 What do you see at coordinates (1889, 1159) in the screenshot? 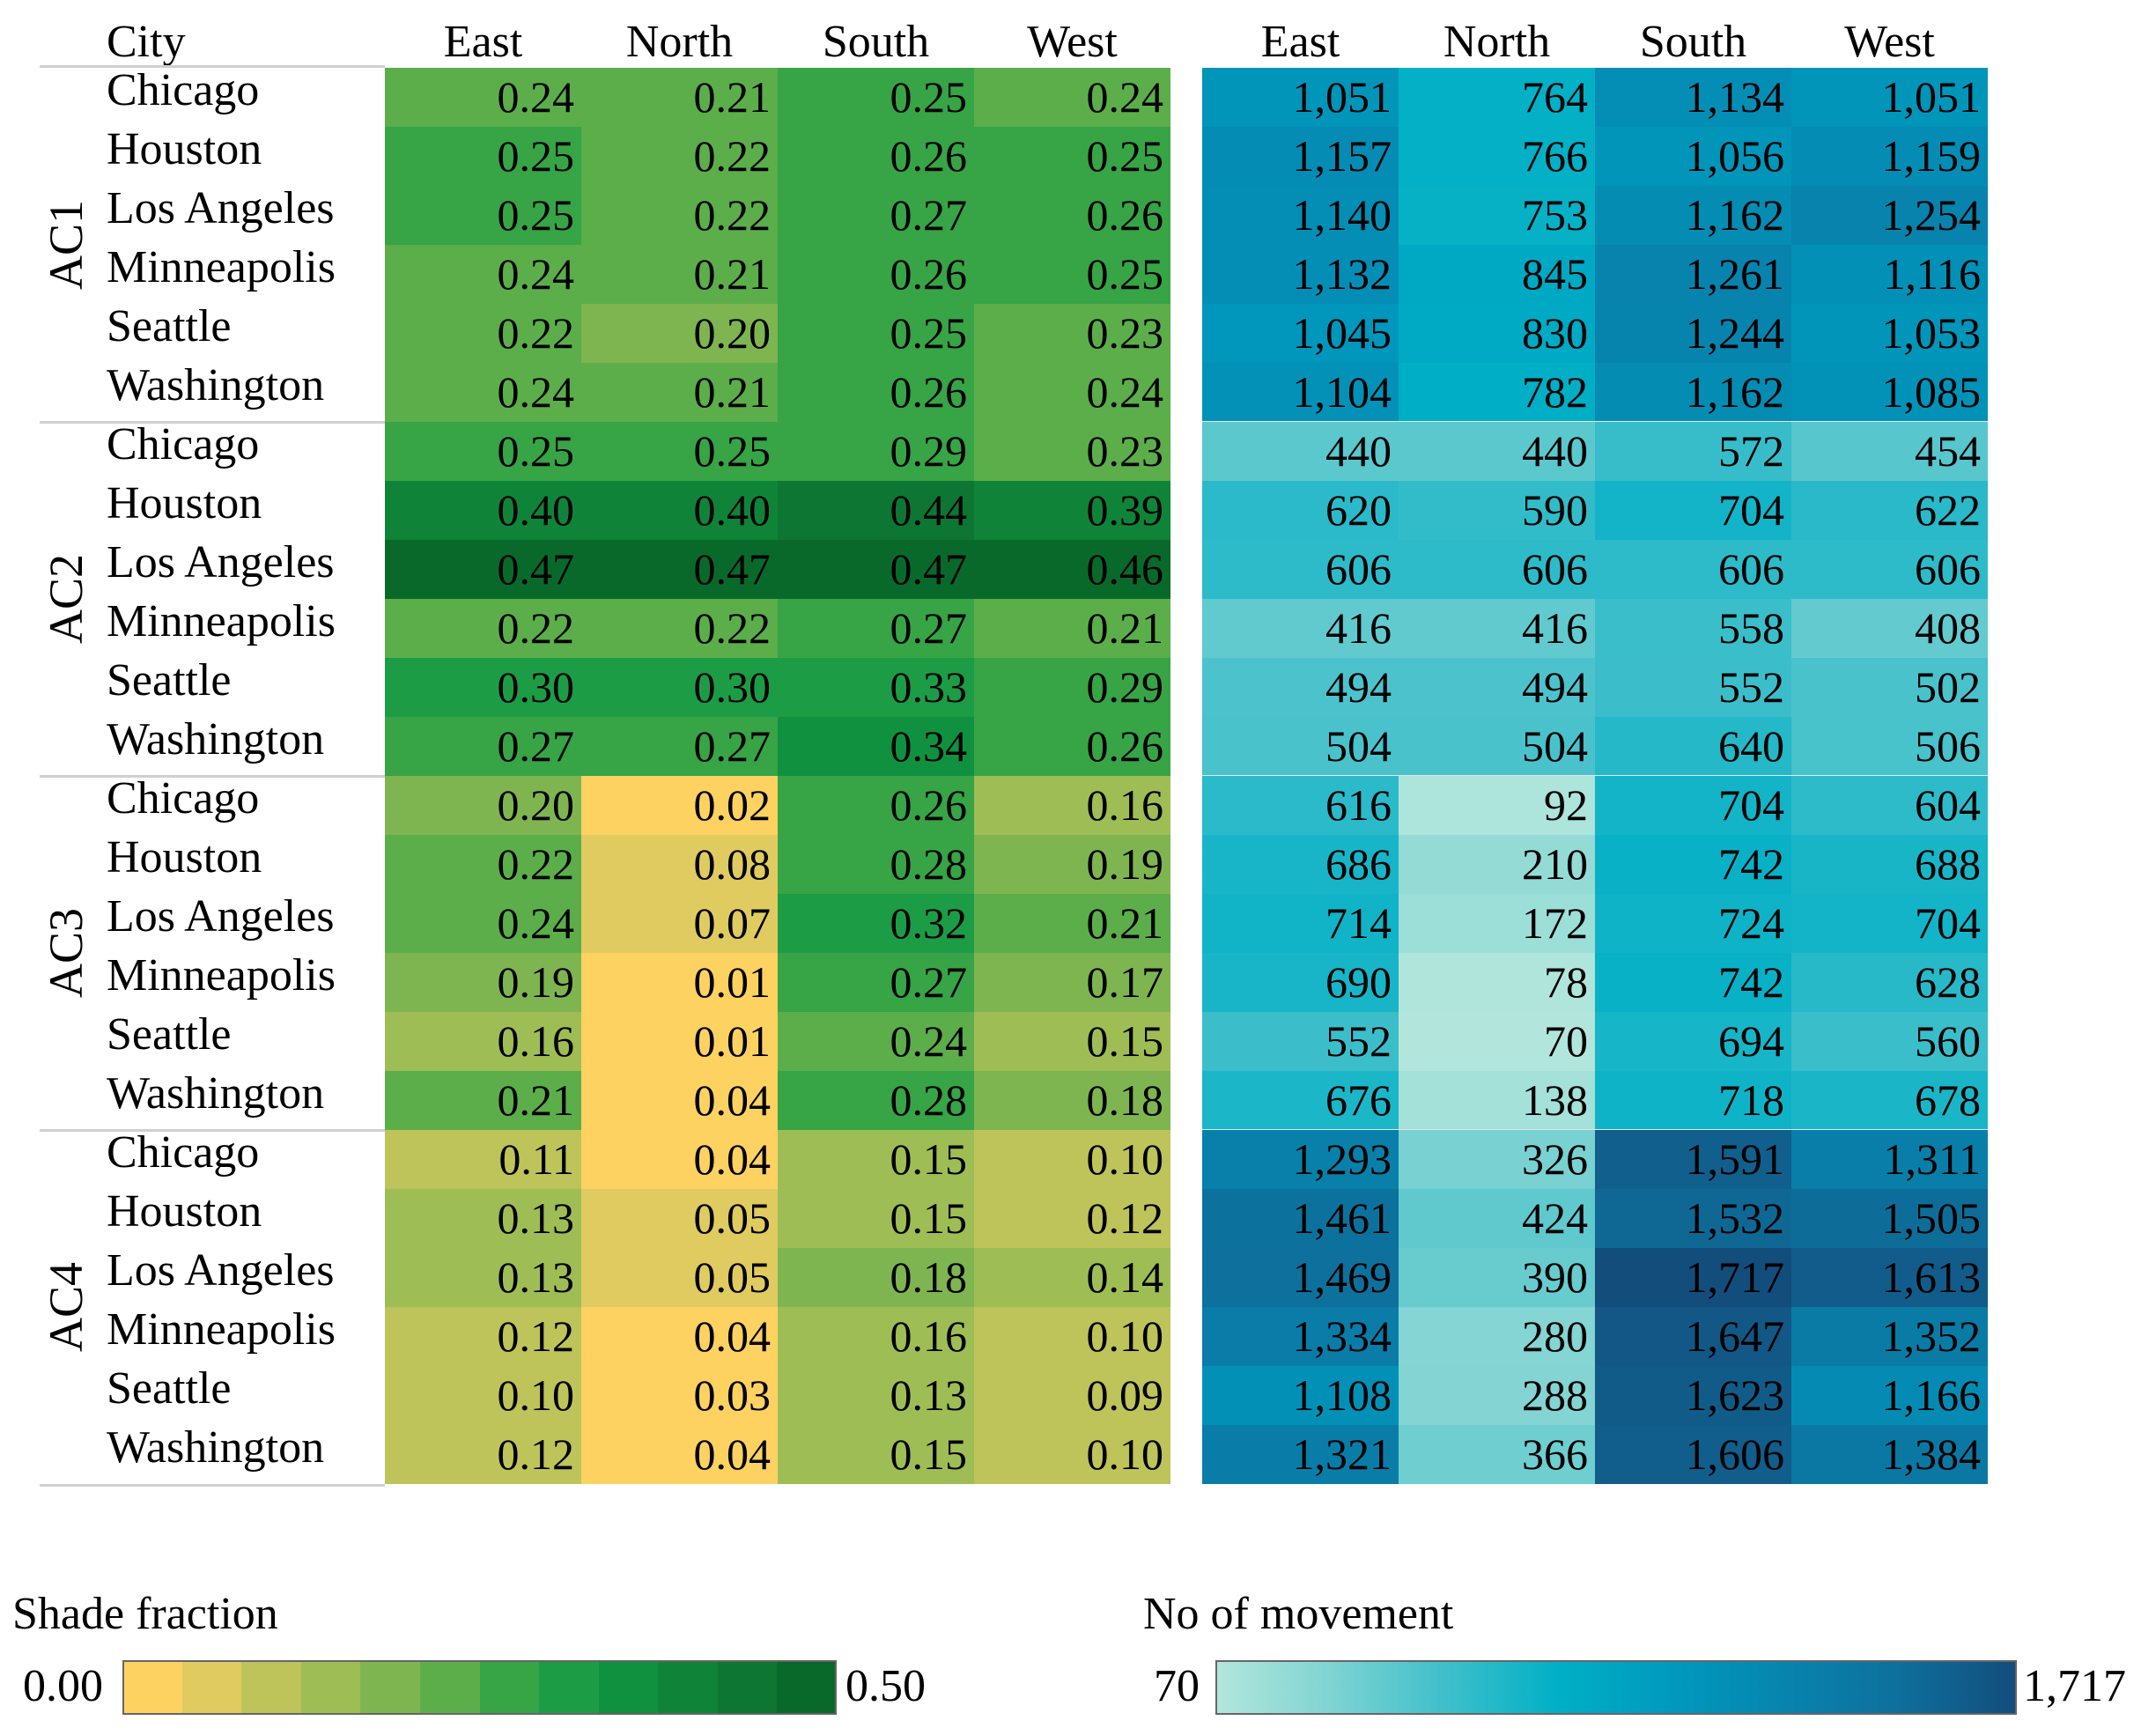
I see `movement-cell: 1,311` at bounding box center [1889, 1159].